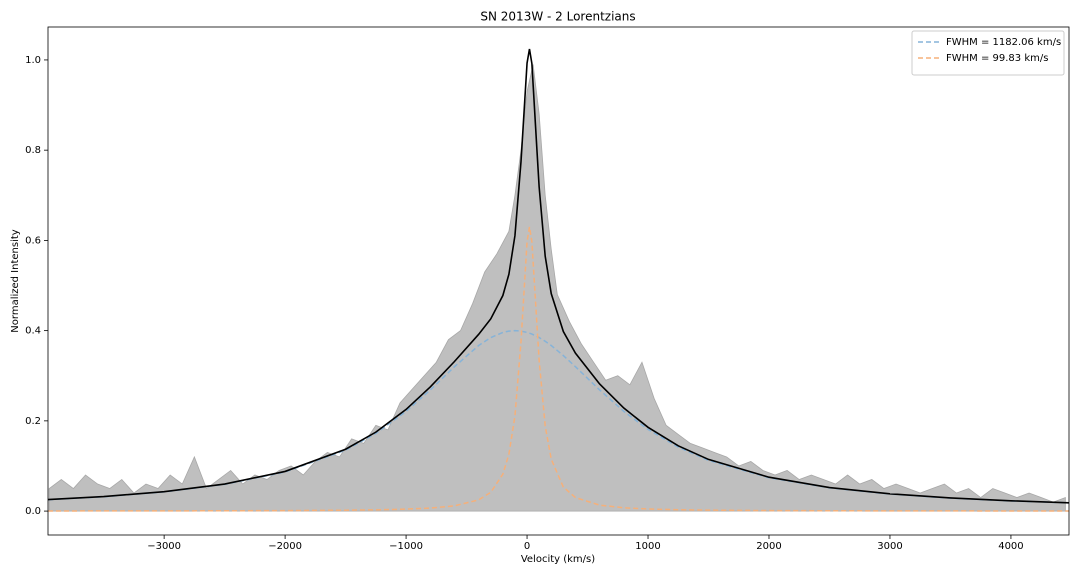 The width and height of the screenshot is (1080, 576). What do you see at coordinates (285, 546) in the screenshot?
I see `x-tick-label: −2000` at bounding box center [285, 546].